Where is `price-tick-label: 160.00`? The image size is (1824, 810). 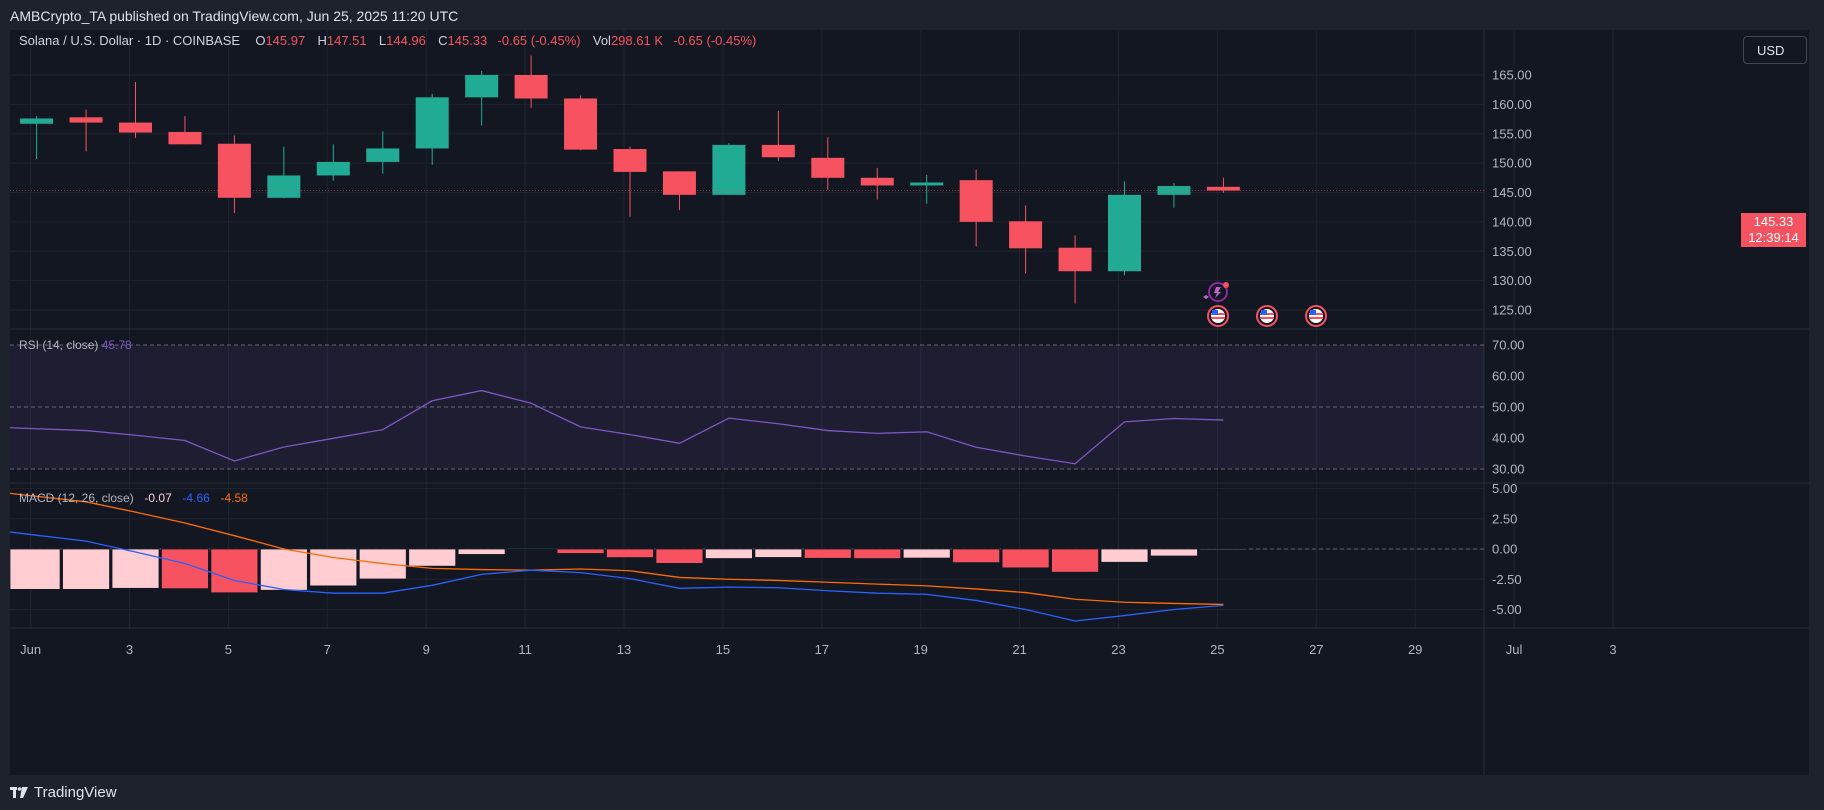 price-tick-label: 160.00 is located at coordinates (1512, 104).